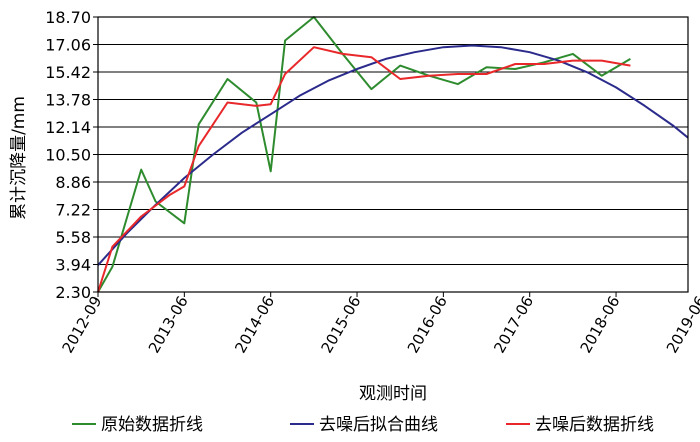 The width and height of the screenshot is (700, 442). I want to click on y-tick-label: 15.42, so click(68, 72).